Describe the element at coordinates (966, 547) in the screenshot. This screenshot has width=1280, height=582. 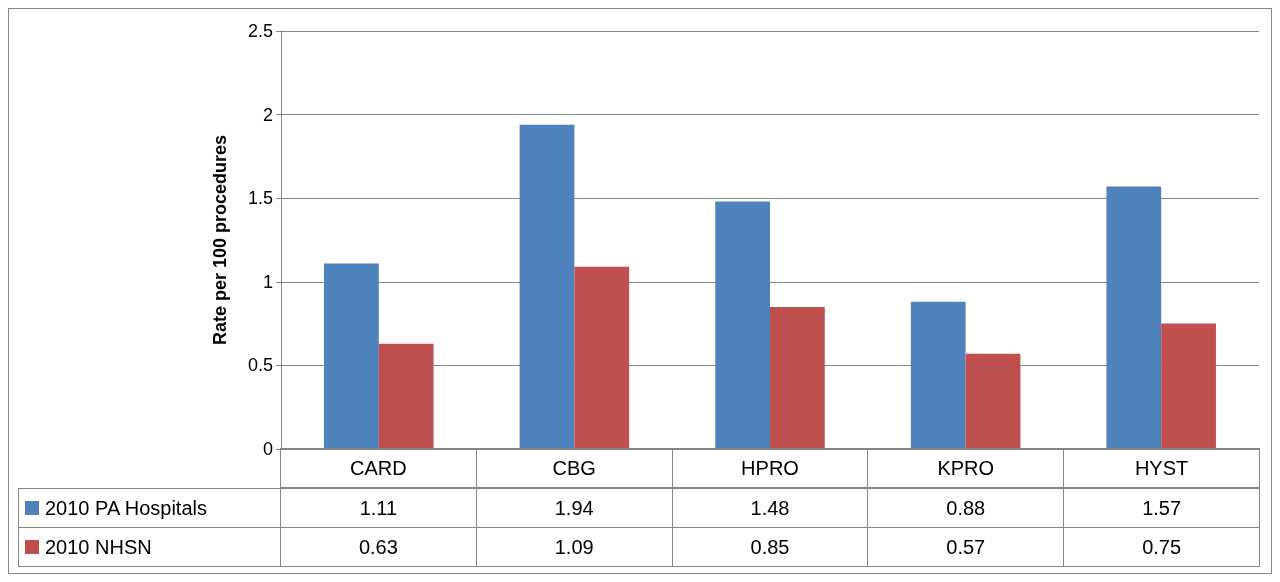
I see `data-label: 0.57` at that location.